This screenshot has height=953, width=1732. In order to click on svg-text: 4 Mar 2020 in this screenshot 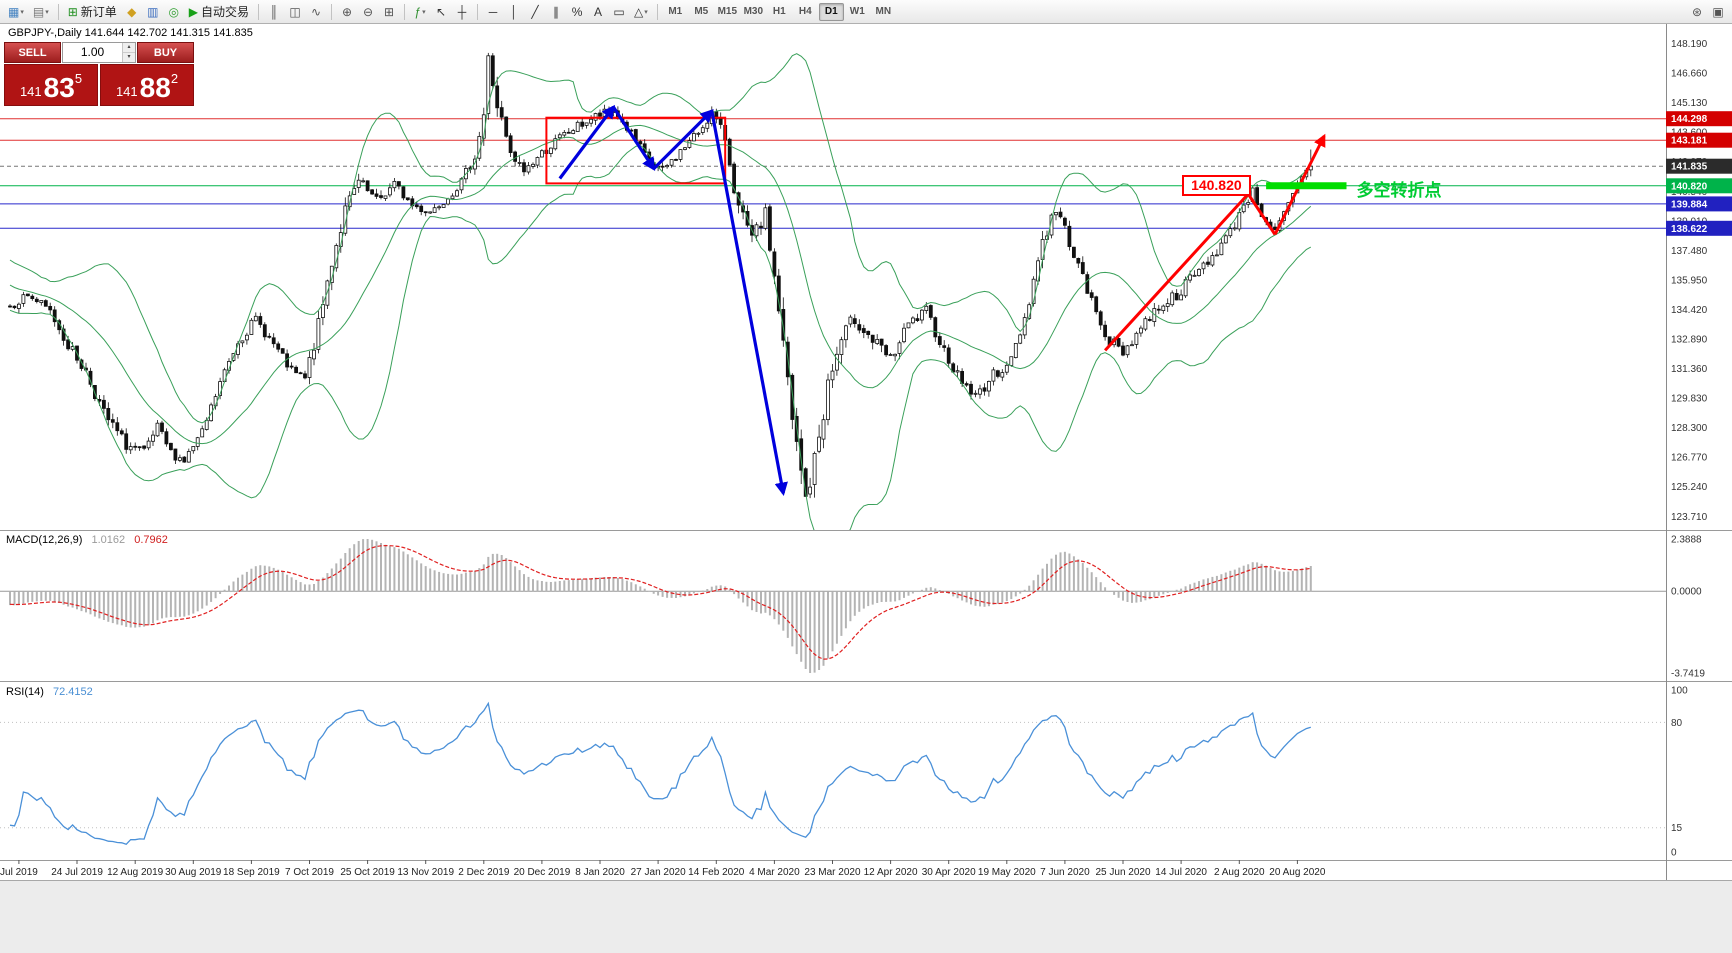, I will do `click(774, 872)`.